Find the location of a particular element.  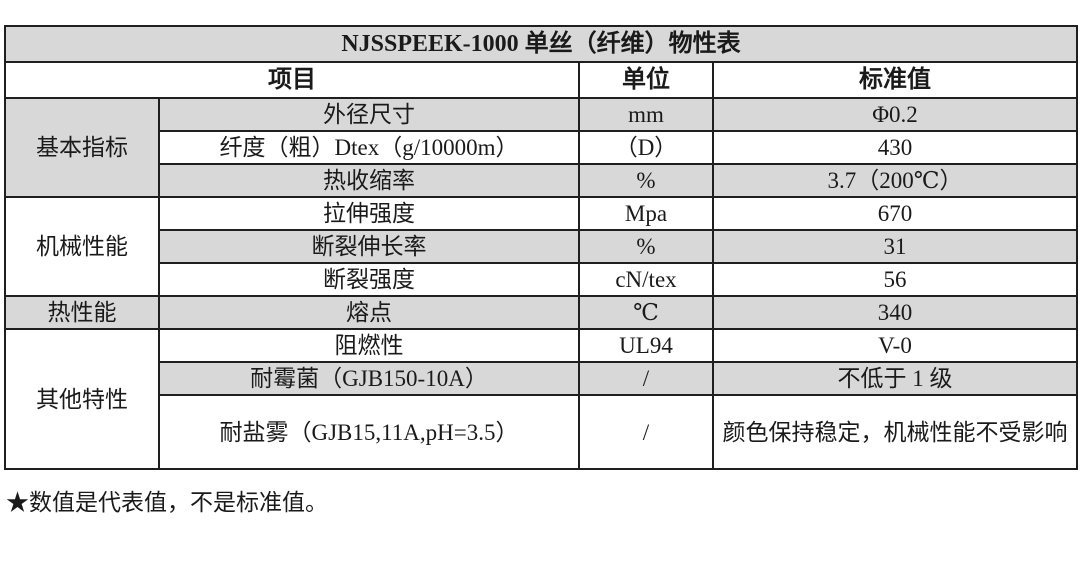

value-cell: 31 is located at coordinates (895, 247).